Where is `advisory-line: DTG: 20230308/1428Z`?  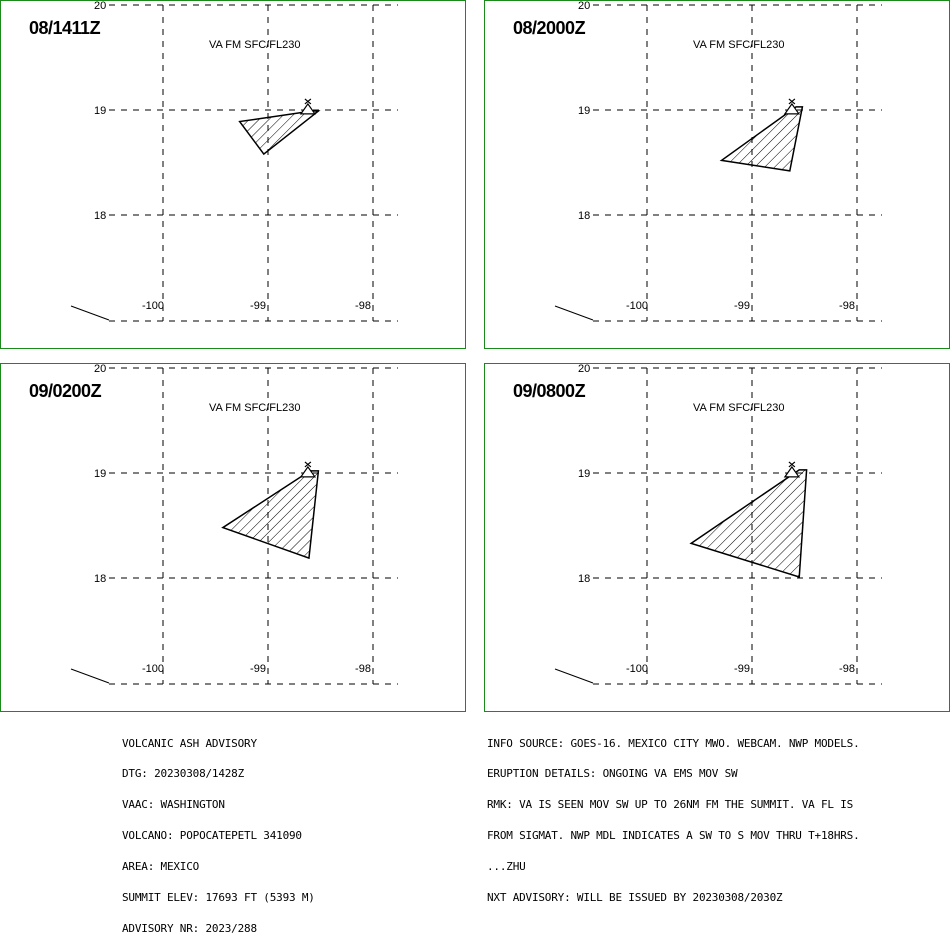
advisory-line: DTG: 20230308/1428Z is located at coordinates (183, 774).